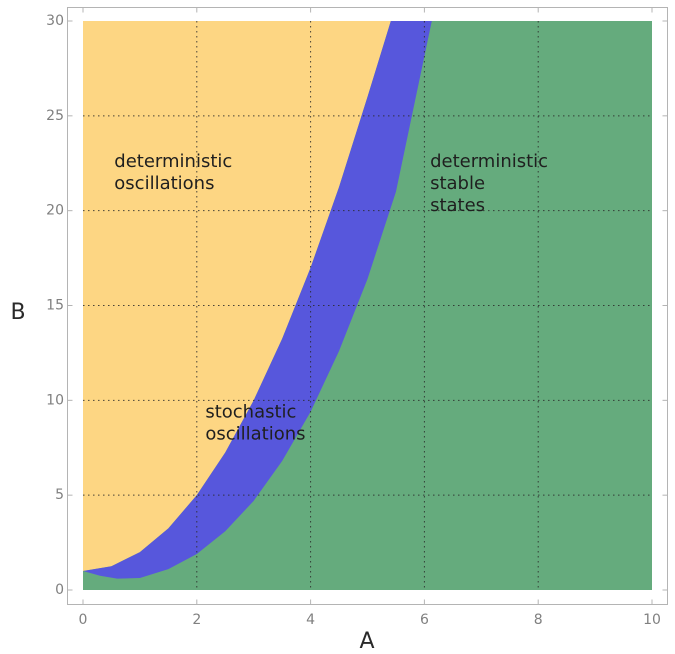 The height and width of the screenshot is (654, 675). Describe the element at coordinates (17, 312) in the screenshot. I see `y-axis-label: B` at that location.